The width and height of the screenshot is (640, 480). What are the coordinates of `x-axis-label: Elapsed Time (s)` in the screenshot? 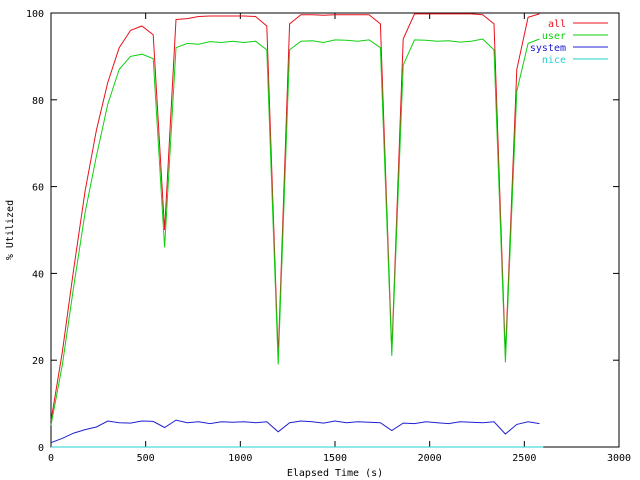 It's located at (335, 473).